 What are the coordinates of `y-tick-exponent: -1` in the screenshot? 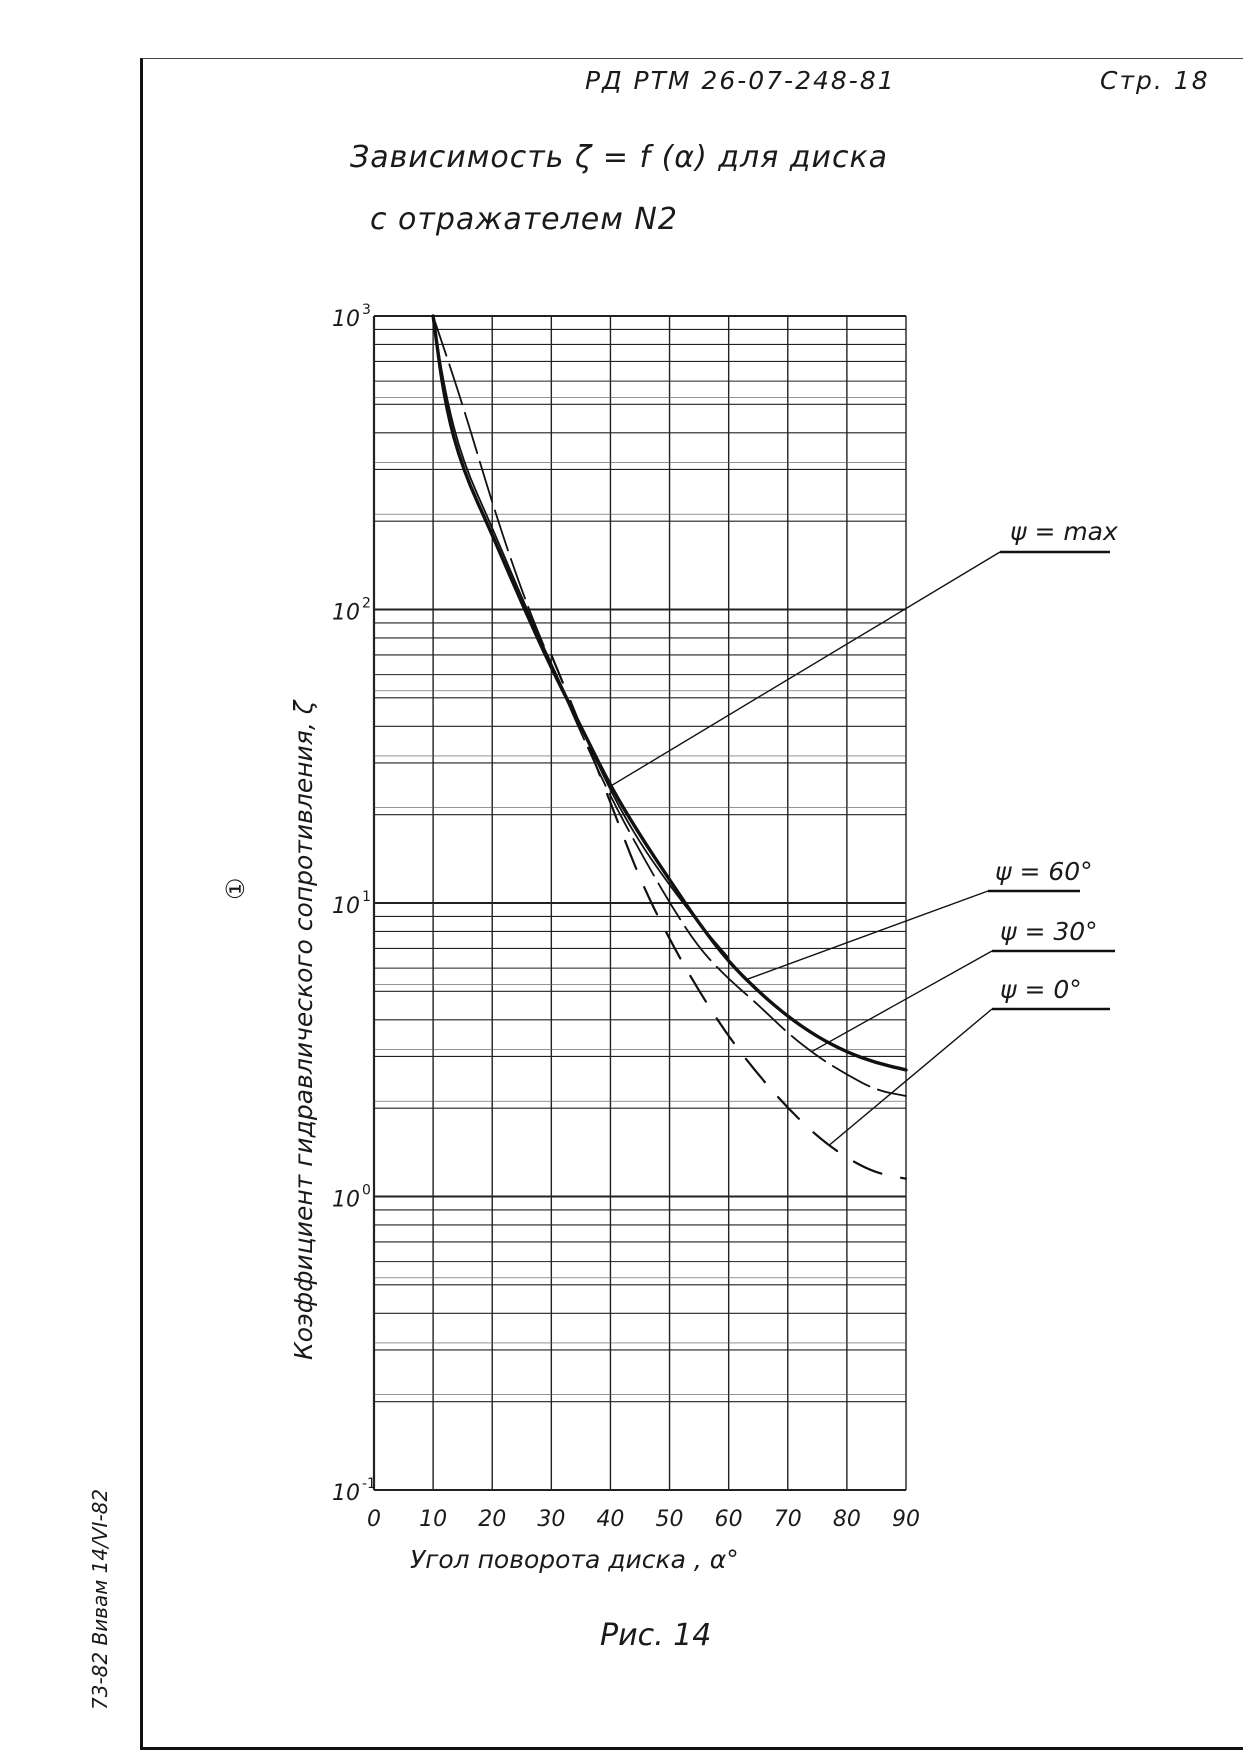 It's located at (369, 1484).